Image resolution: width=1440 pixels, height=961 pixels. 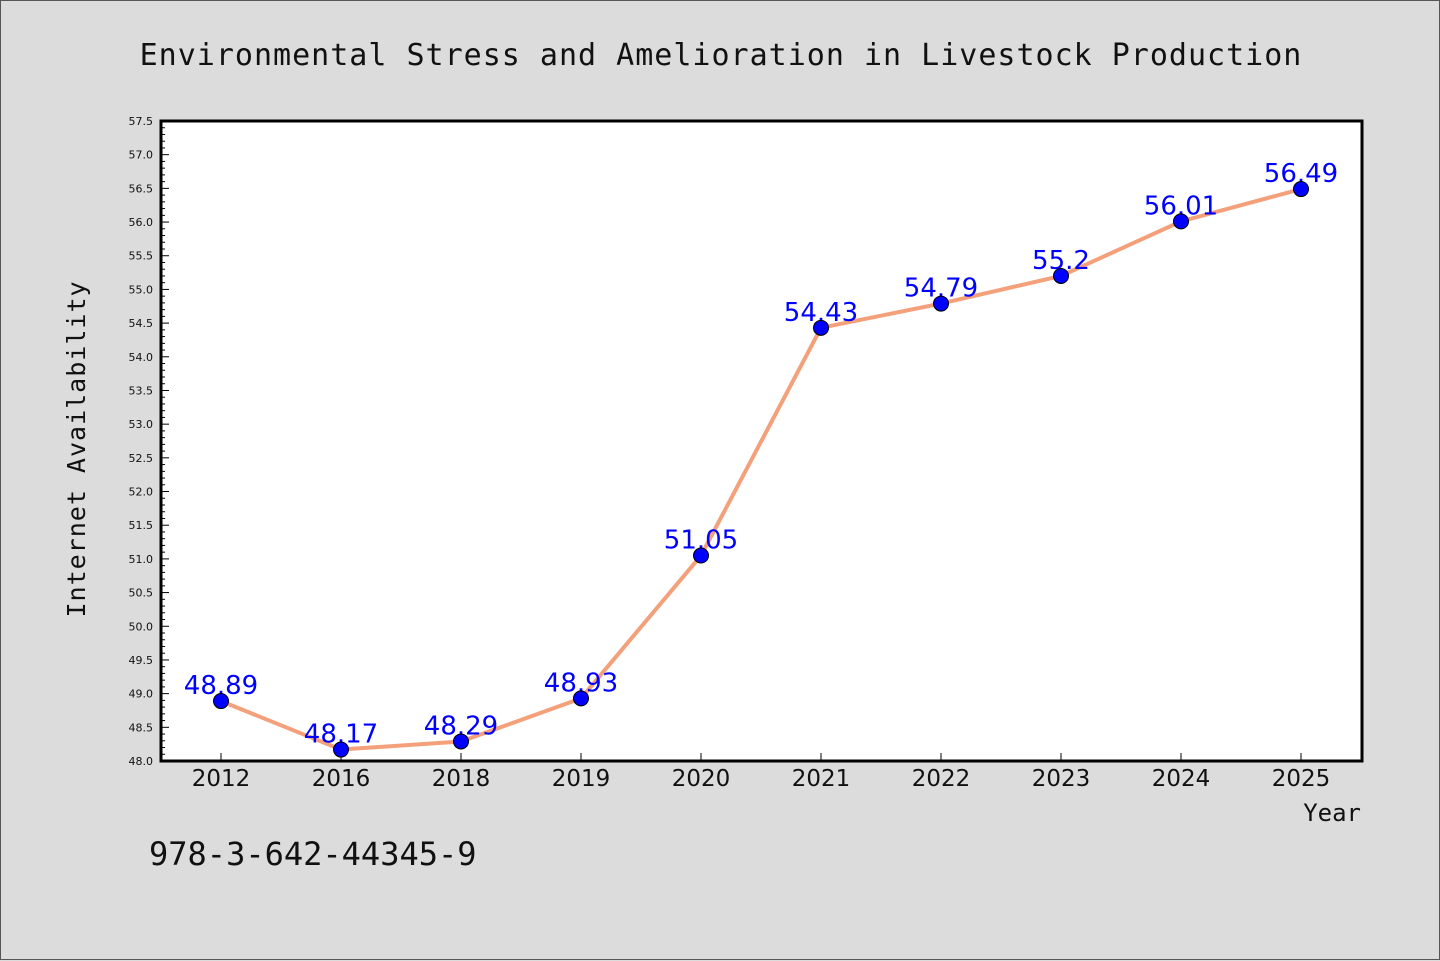 I want to click on x-tick-label: 2023, so click(x=1061, y=779).